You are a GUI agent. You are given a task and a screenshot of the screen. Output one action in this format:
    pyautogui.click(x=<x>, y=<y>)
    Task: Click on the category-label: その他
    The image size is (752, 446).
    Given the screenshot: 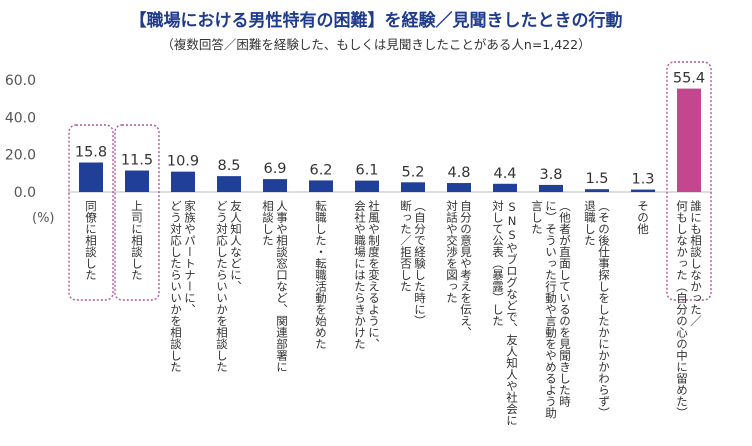 What is the action you would take?
    pyautogui.click(x=643, y=217)
    